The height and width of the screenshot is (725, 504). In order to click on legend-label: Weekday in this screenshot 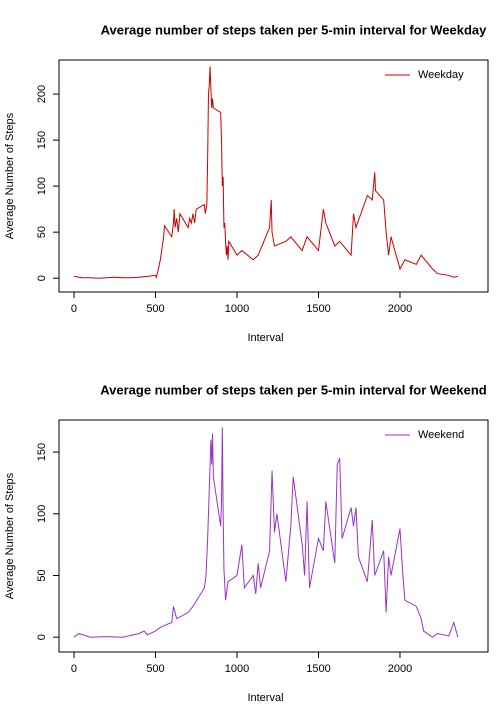, I will do `click(441, 75)`.